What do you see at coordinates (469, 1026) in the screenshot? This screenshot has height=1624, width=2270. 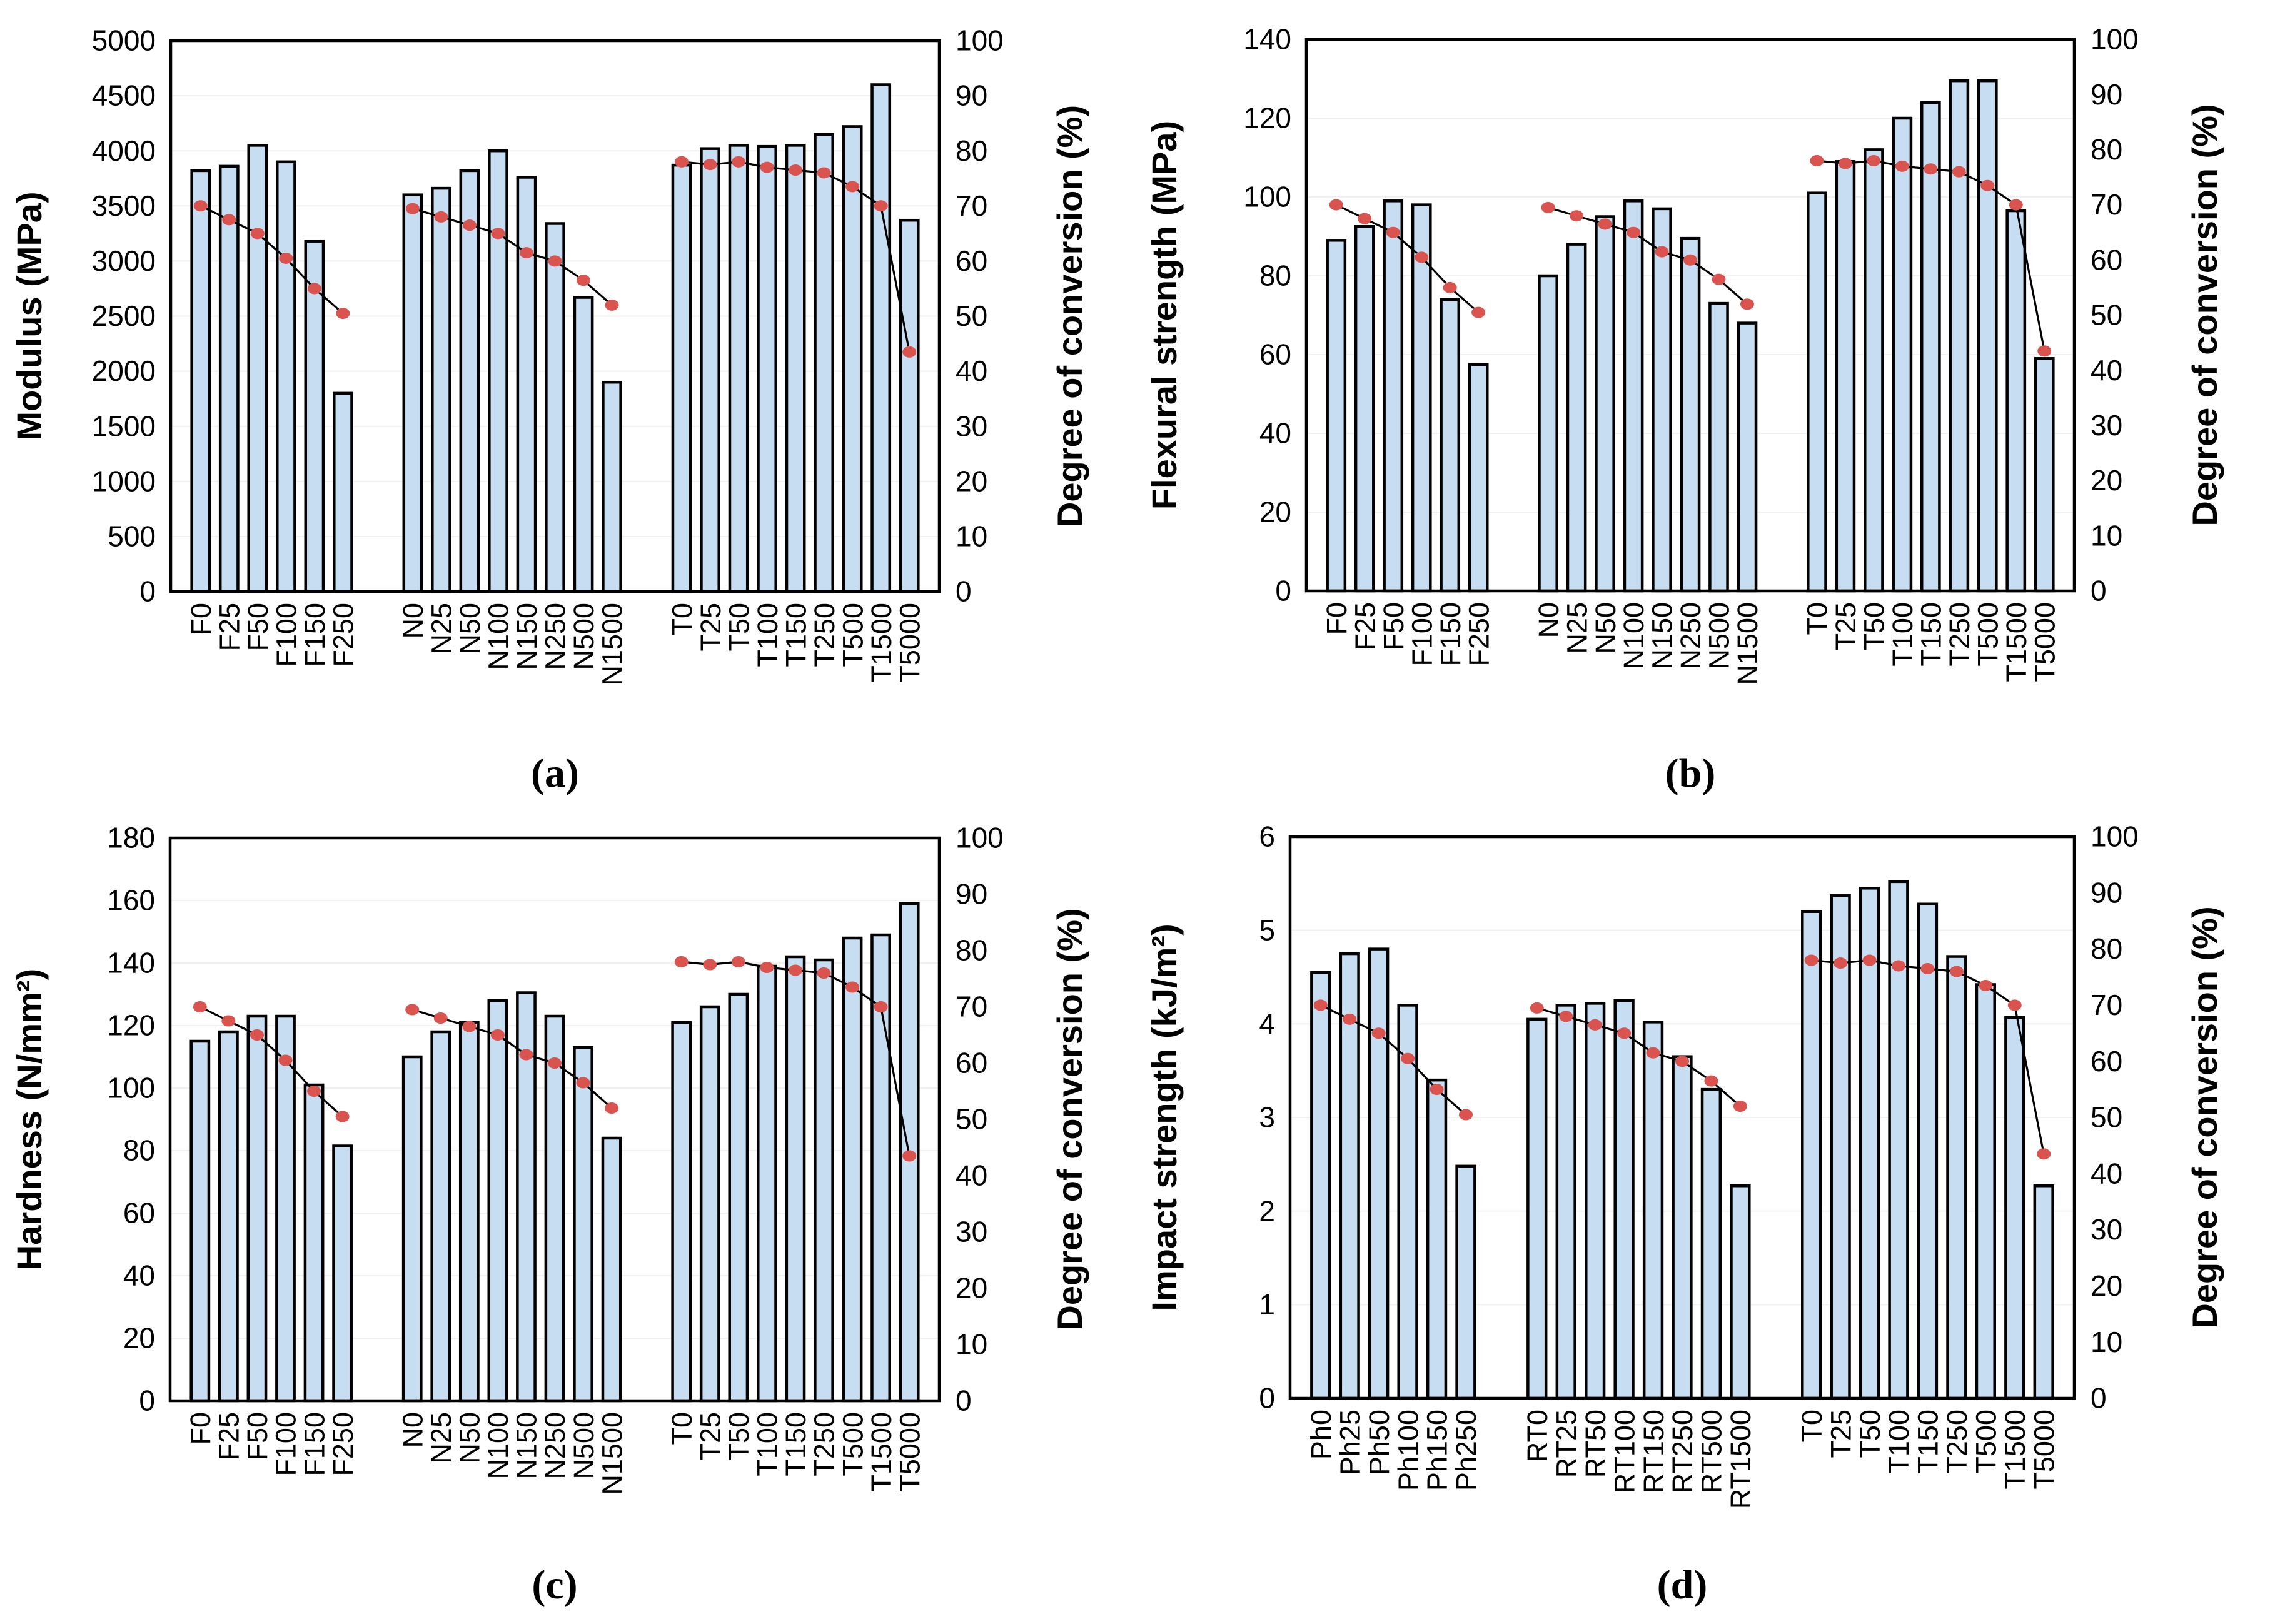 I see `panel-c-conversion-marker-N50` at bounding box center [469, 1026].